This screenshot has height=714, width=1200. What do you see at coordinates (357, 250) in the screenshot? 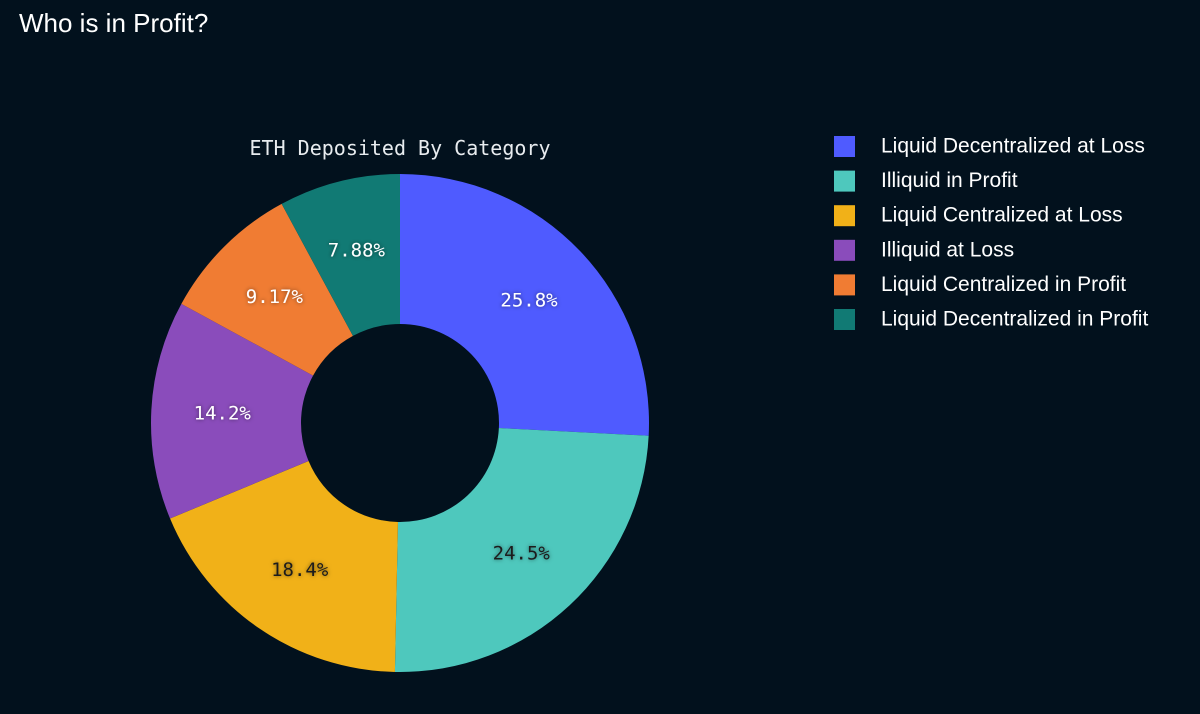
I see `slice-label-liquid-decentralized-in-profit: 7.88%` at bounding box center [357, 250].